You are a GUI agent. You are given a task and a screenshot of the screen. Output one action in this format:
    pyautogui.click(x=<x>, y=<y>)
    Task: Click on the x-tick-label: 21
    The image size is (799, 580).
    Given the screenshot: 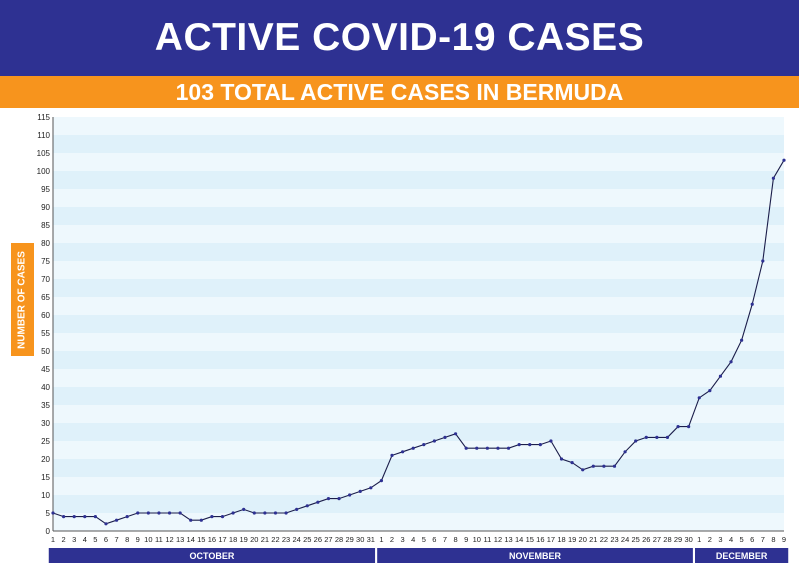 What is the action you would take?
    pyautogui.click(x=265, y=539)
    